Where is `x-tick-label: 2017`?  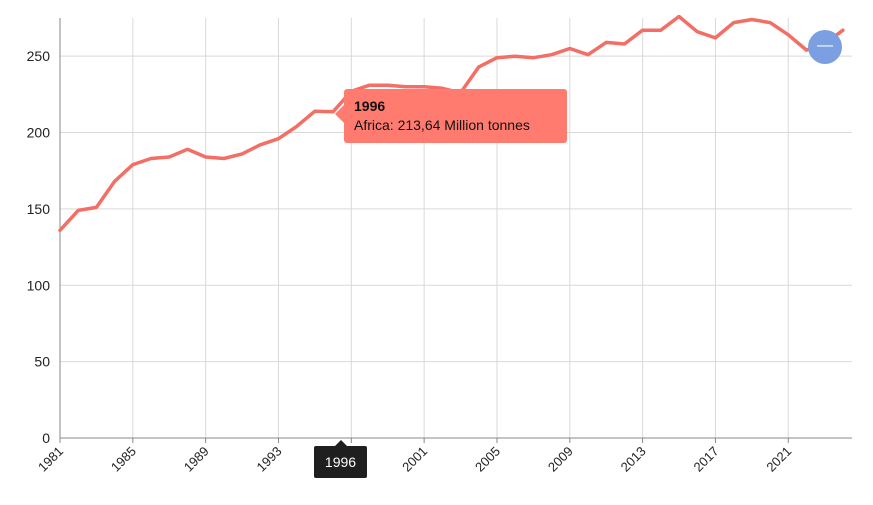
x-tick-label: 2017 is located at coordinates (706, 459).